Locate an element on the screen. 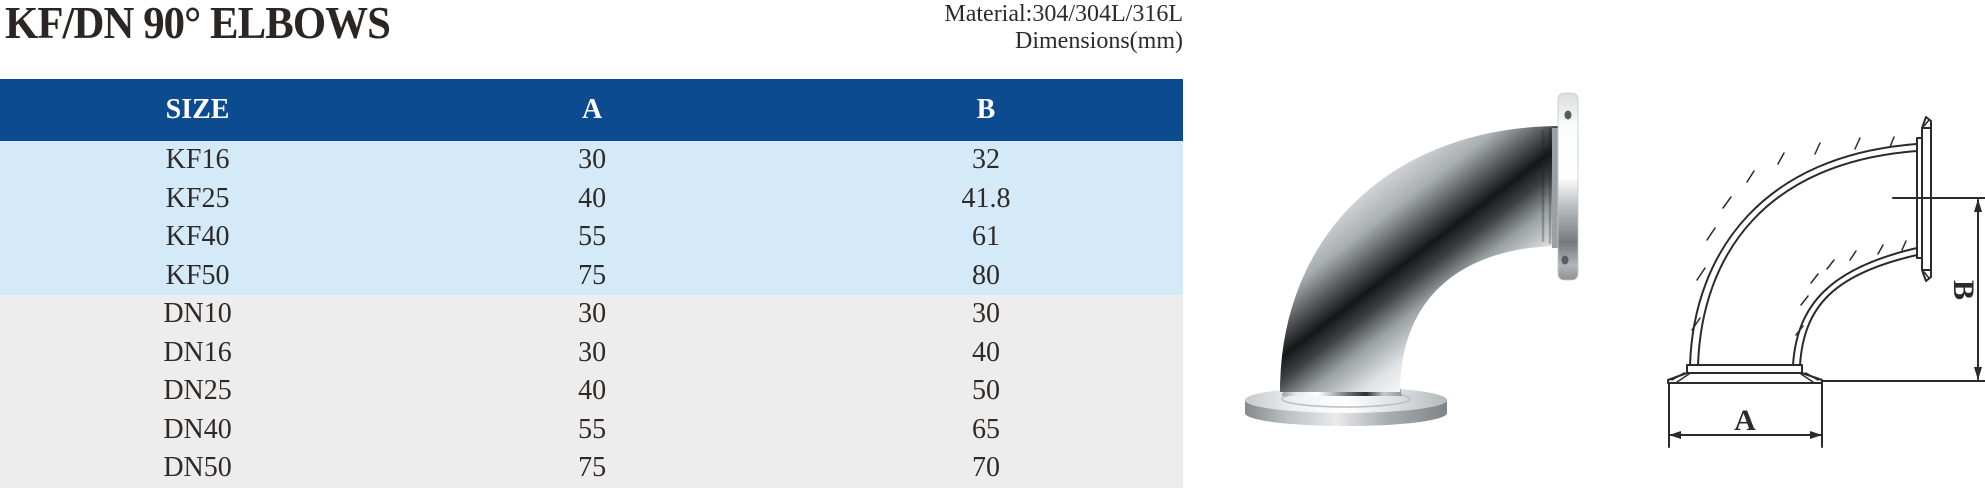 Image resolution: width=1985 pixels, height=489 pixels. table-header-row: SIZE A B is located at coordinates (591, 110).